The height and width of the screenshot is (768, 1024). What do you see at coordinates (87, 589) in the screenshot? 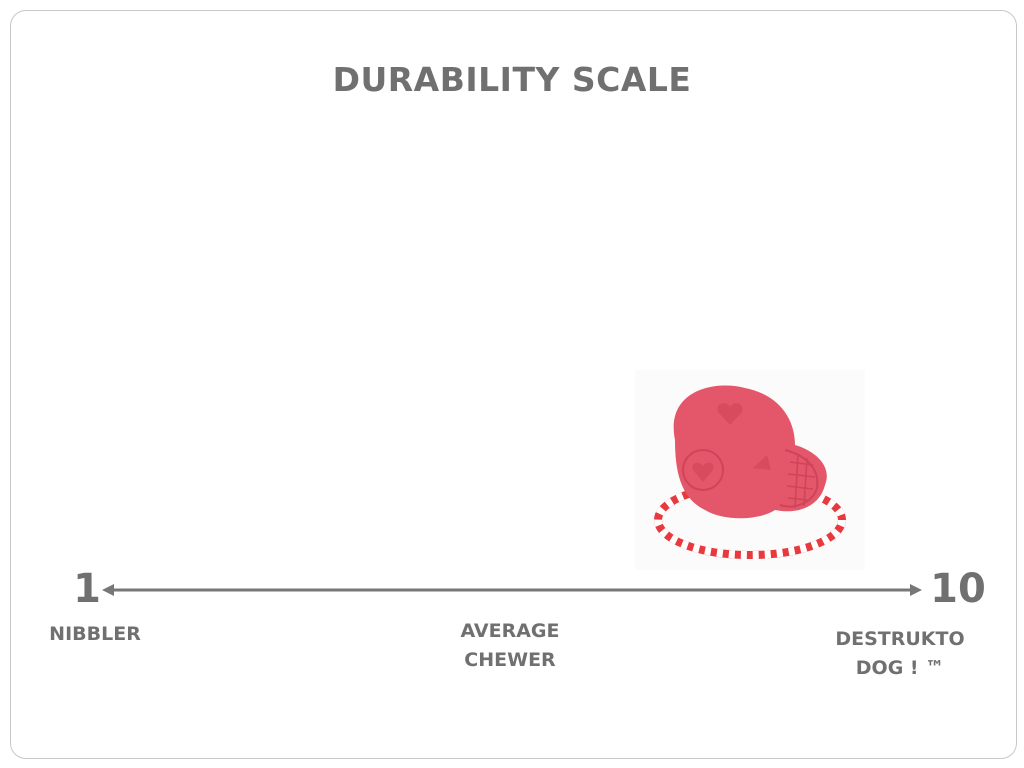
I see `scale-min-label: 1` at bounding box center [87, 589].